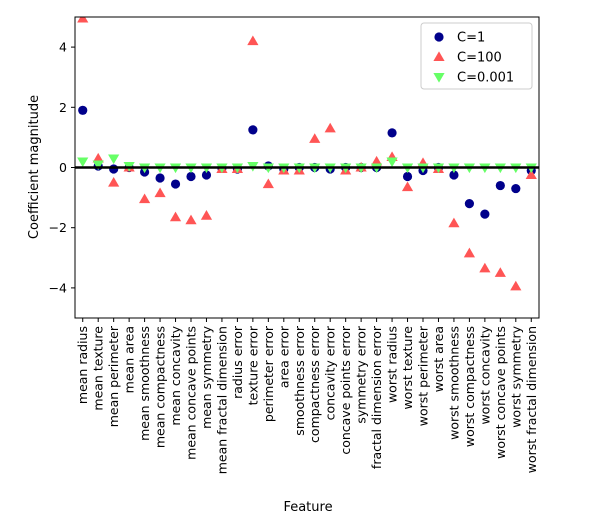 The height and width of the screenshot is (523, 611). Describe the element at coordinates (407, 368) in the screenshot. I see `x-tick-label-21: worst texture` at that location.